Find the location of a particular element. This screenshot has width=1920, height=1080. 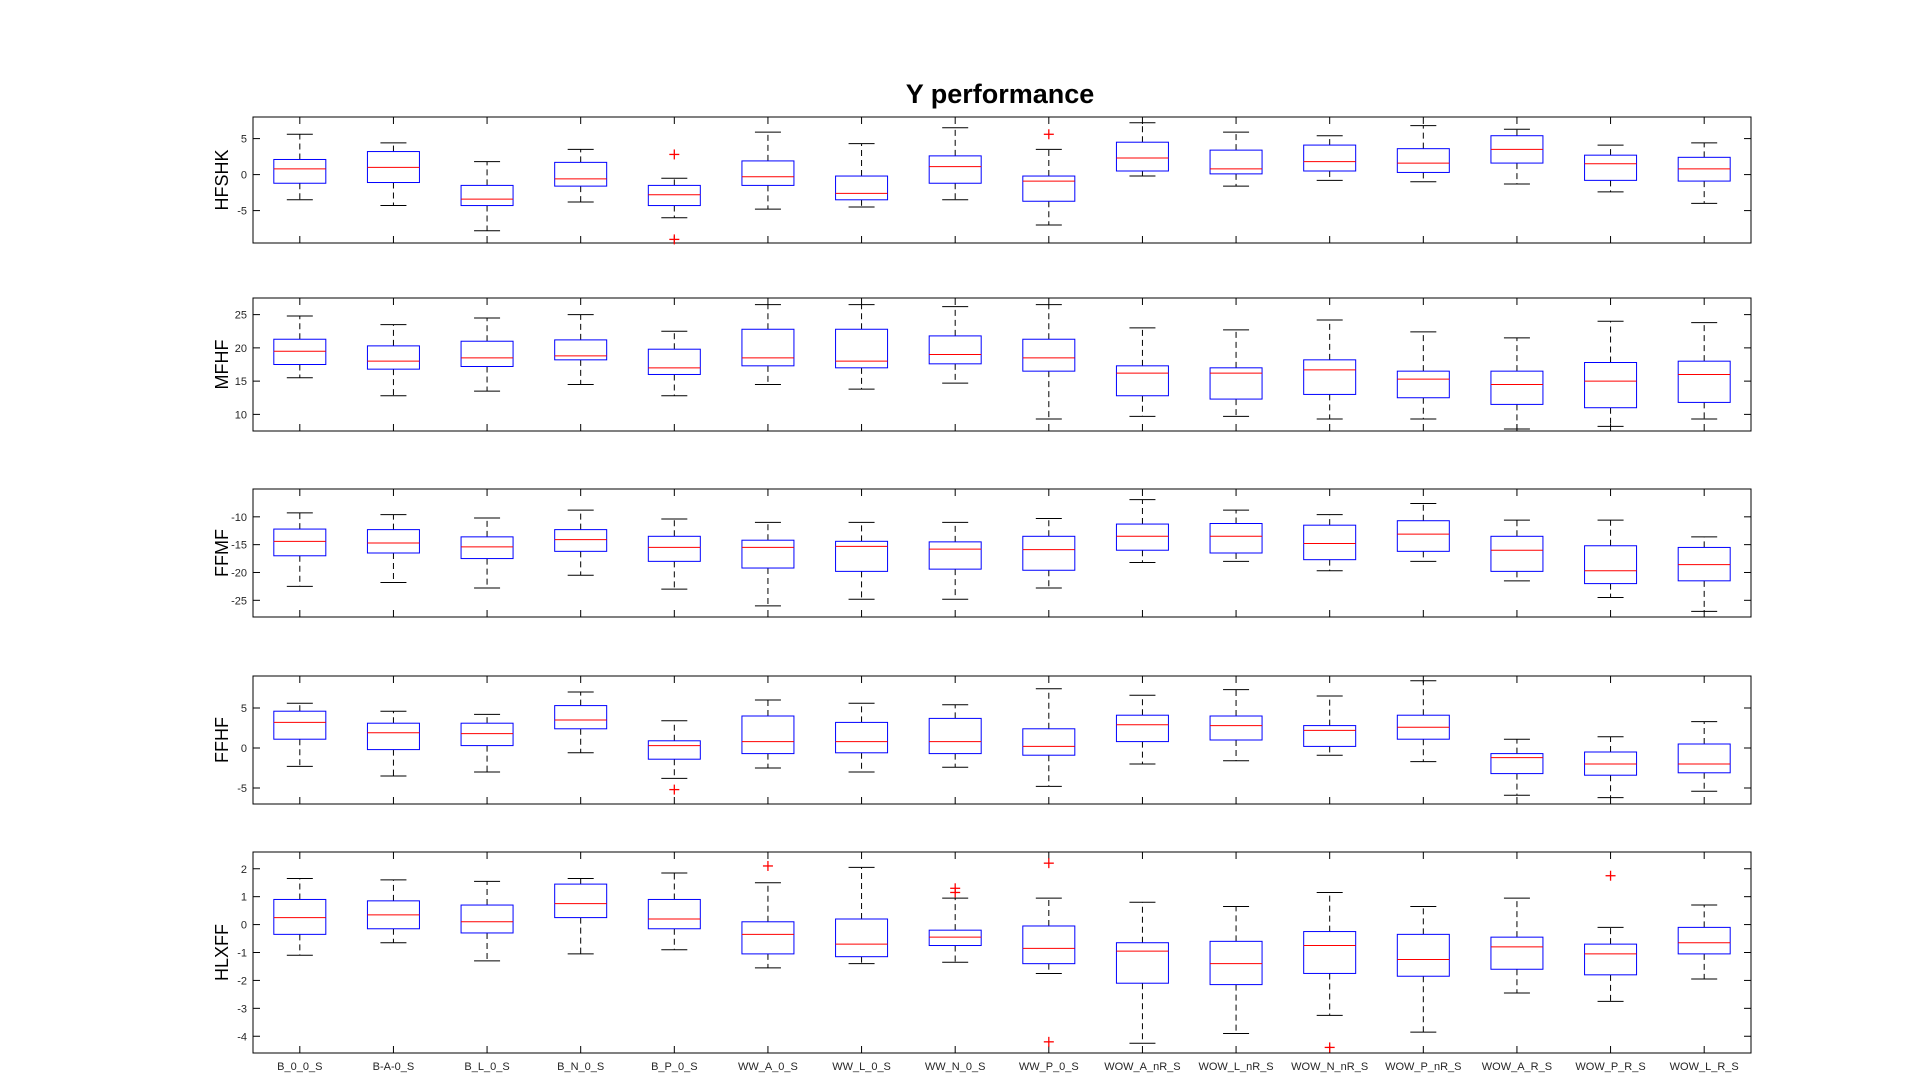

y-tick-label: -5 is located at coordinates (242, 212).